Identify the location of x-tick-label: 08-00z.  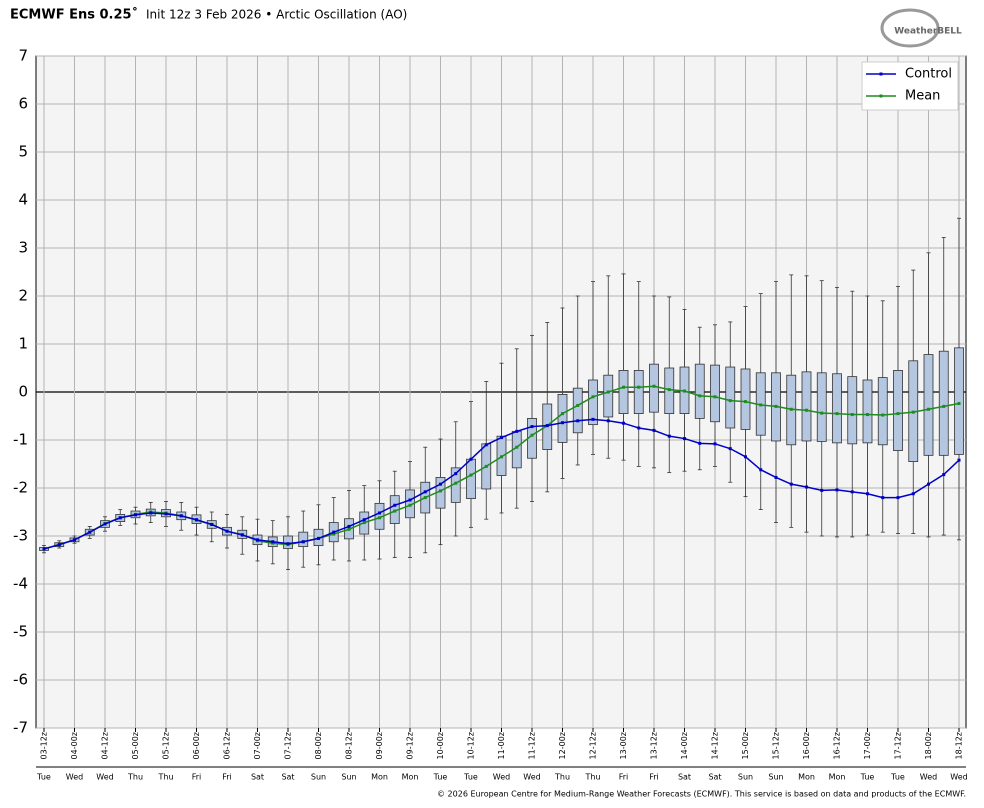
(318, 745).